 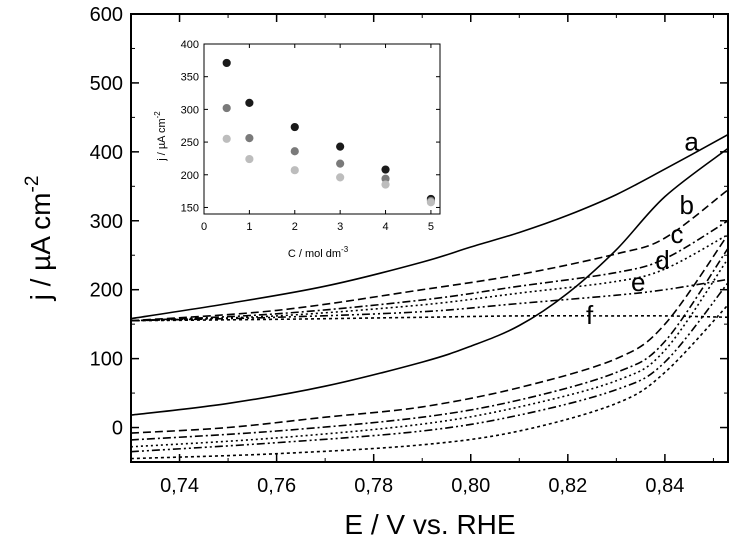 I want to click on curve-label-d: d, so click(x=662, y=260).